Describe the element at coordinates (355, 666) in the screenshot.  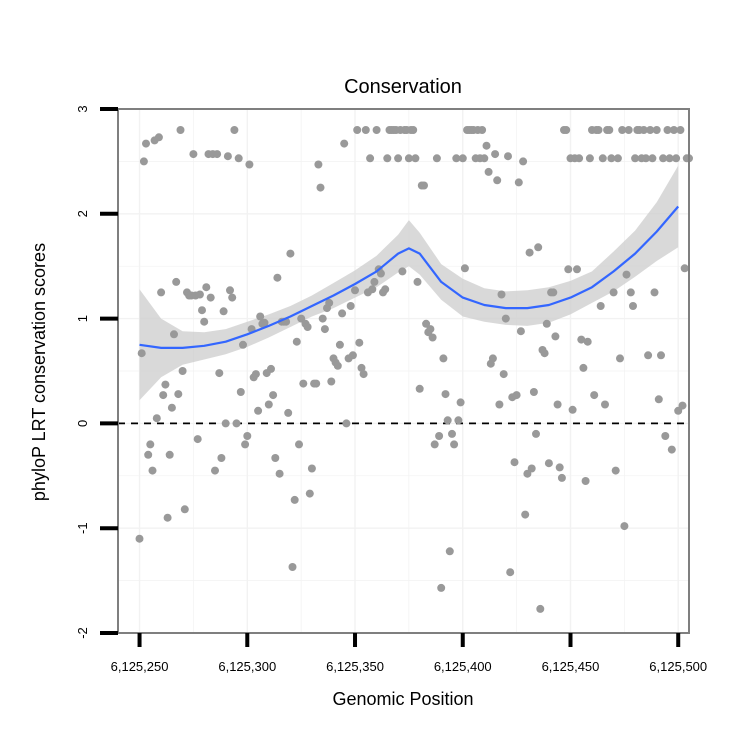
I see `x-tick-label: 6,125,350` at that location.